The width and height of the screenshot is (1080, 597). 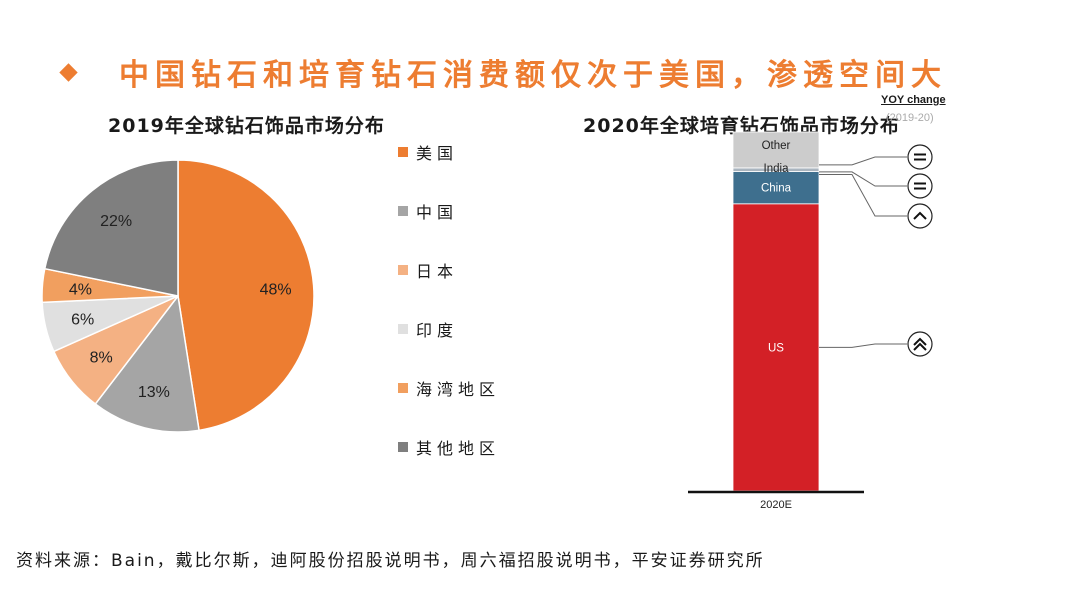 I want to click on legend-label: 美国, so click(x=437, y=153).